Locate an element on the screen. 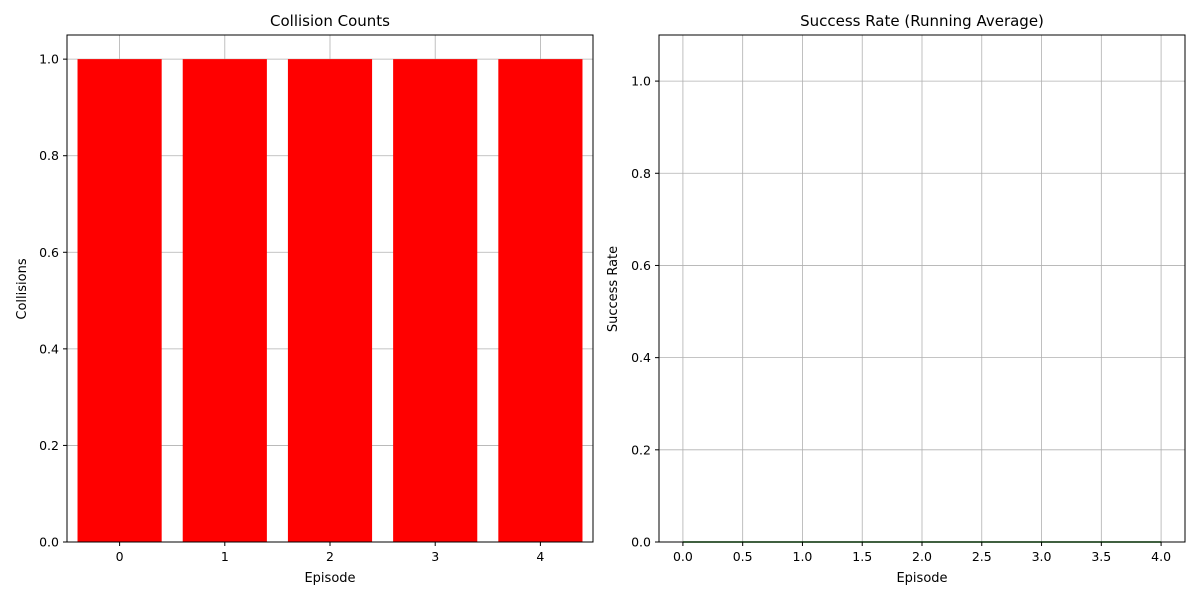 This screenshot has width=1200, height=600. x-tick-label: 0.5 is located at coordinates (743, 556).